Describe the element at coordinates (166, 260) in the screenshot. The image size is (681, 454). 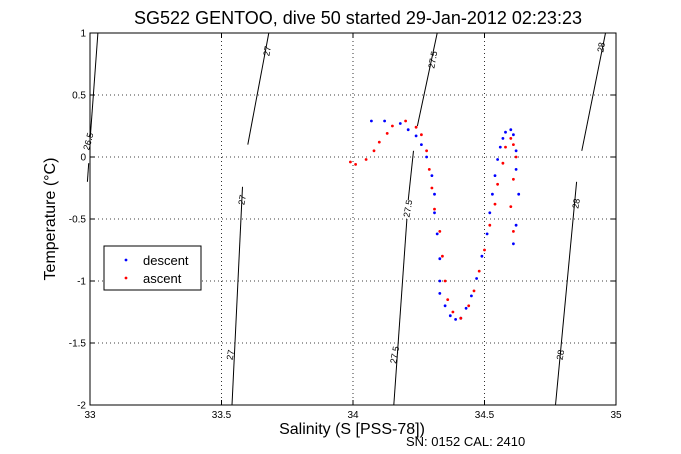
I see `legend-label-descent: descent` at that location.